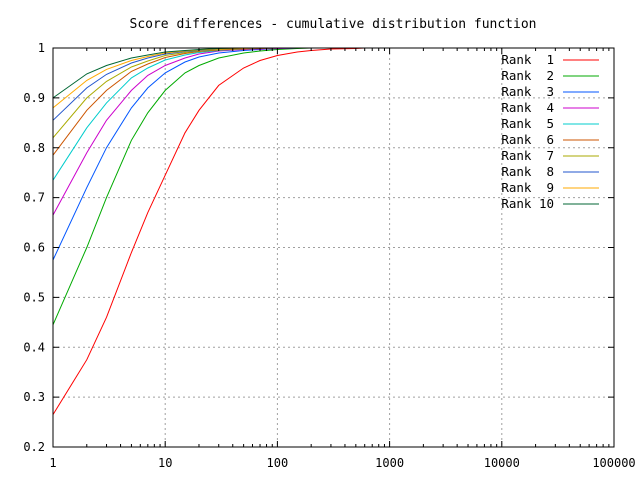 The height and width of the screenshot is (480, 640). What do you see at coordinates (34, 397) in the screenshot?
I see `y-tick-label: 0.3` at bounding box center [34, 397].